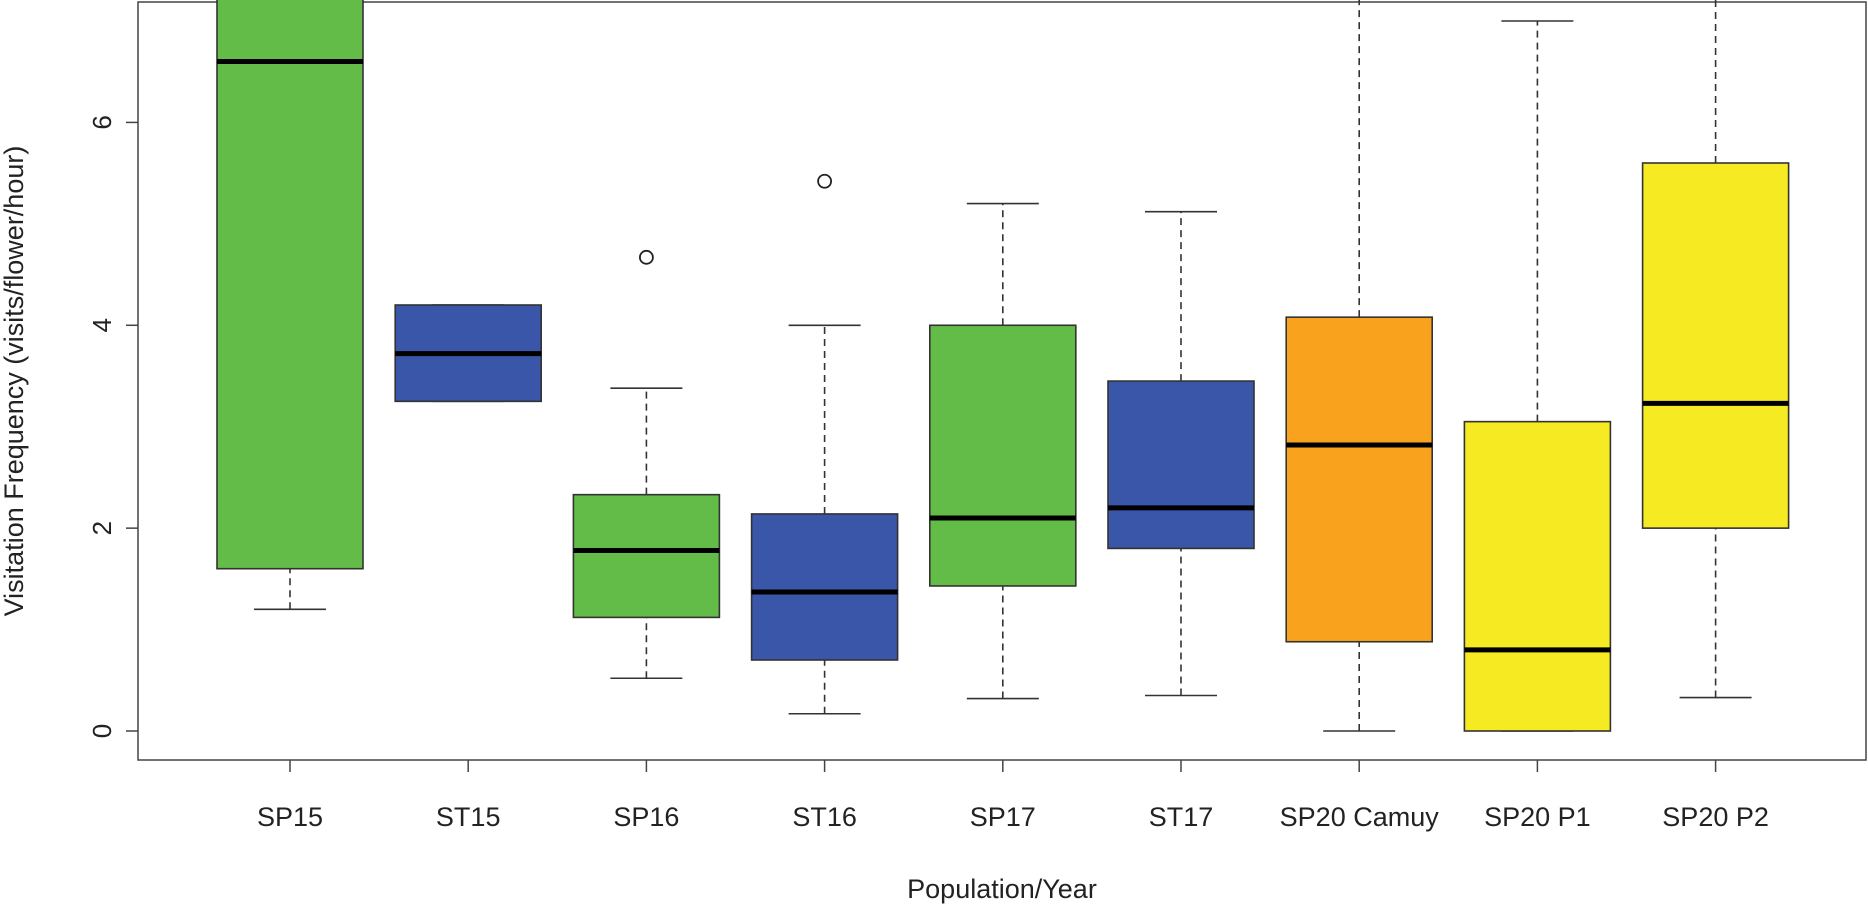  Describe the element at coordinates (1715, 817) in the screenshot. I see `x-tick-label: SP20 P2` at that location.